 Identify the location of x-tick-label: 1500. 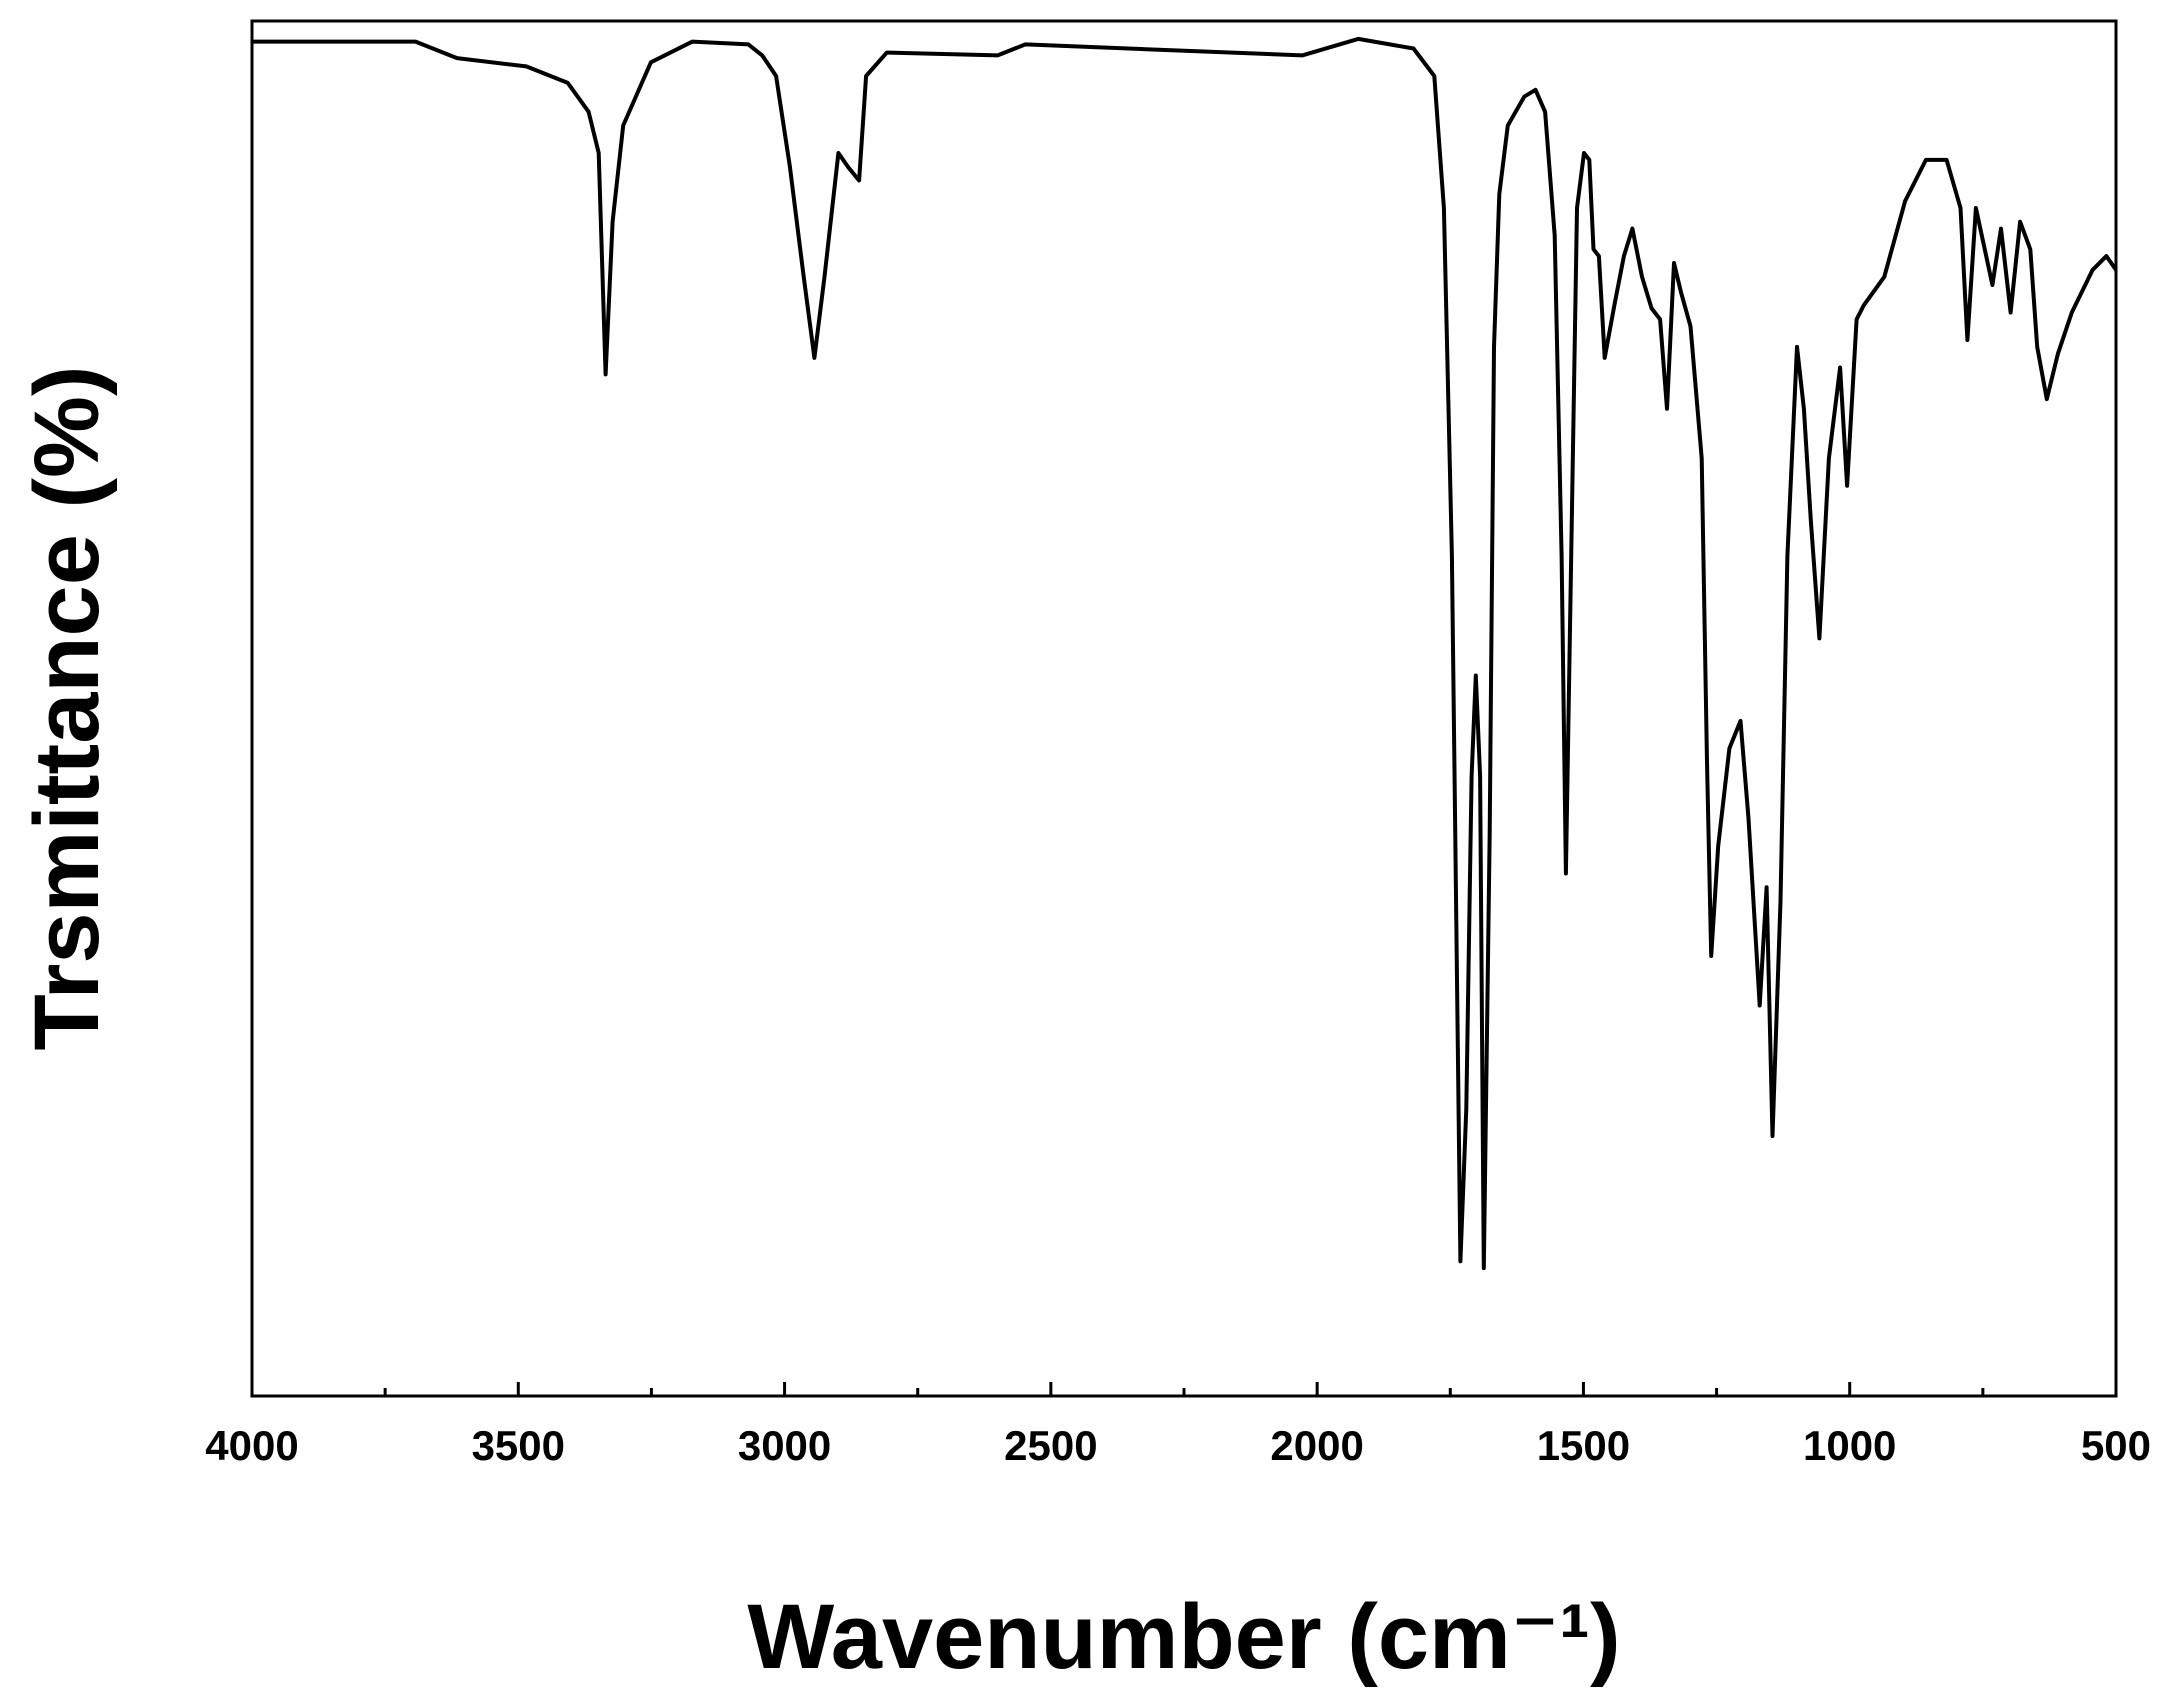
(1583, 1445).